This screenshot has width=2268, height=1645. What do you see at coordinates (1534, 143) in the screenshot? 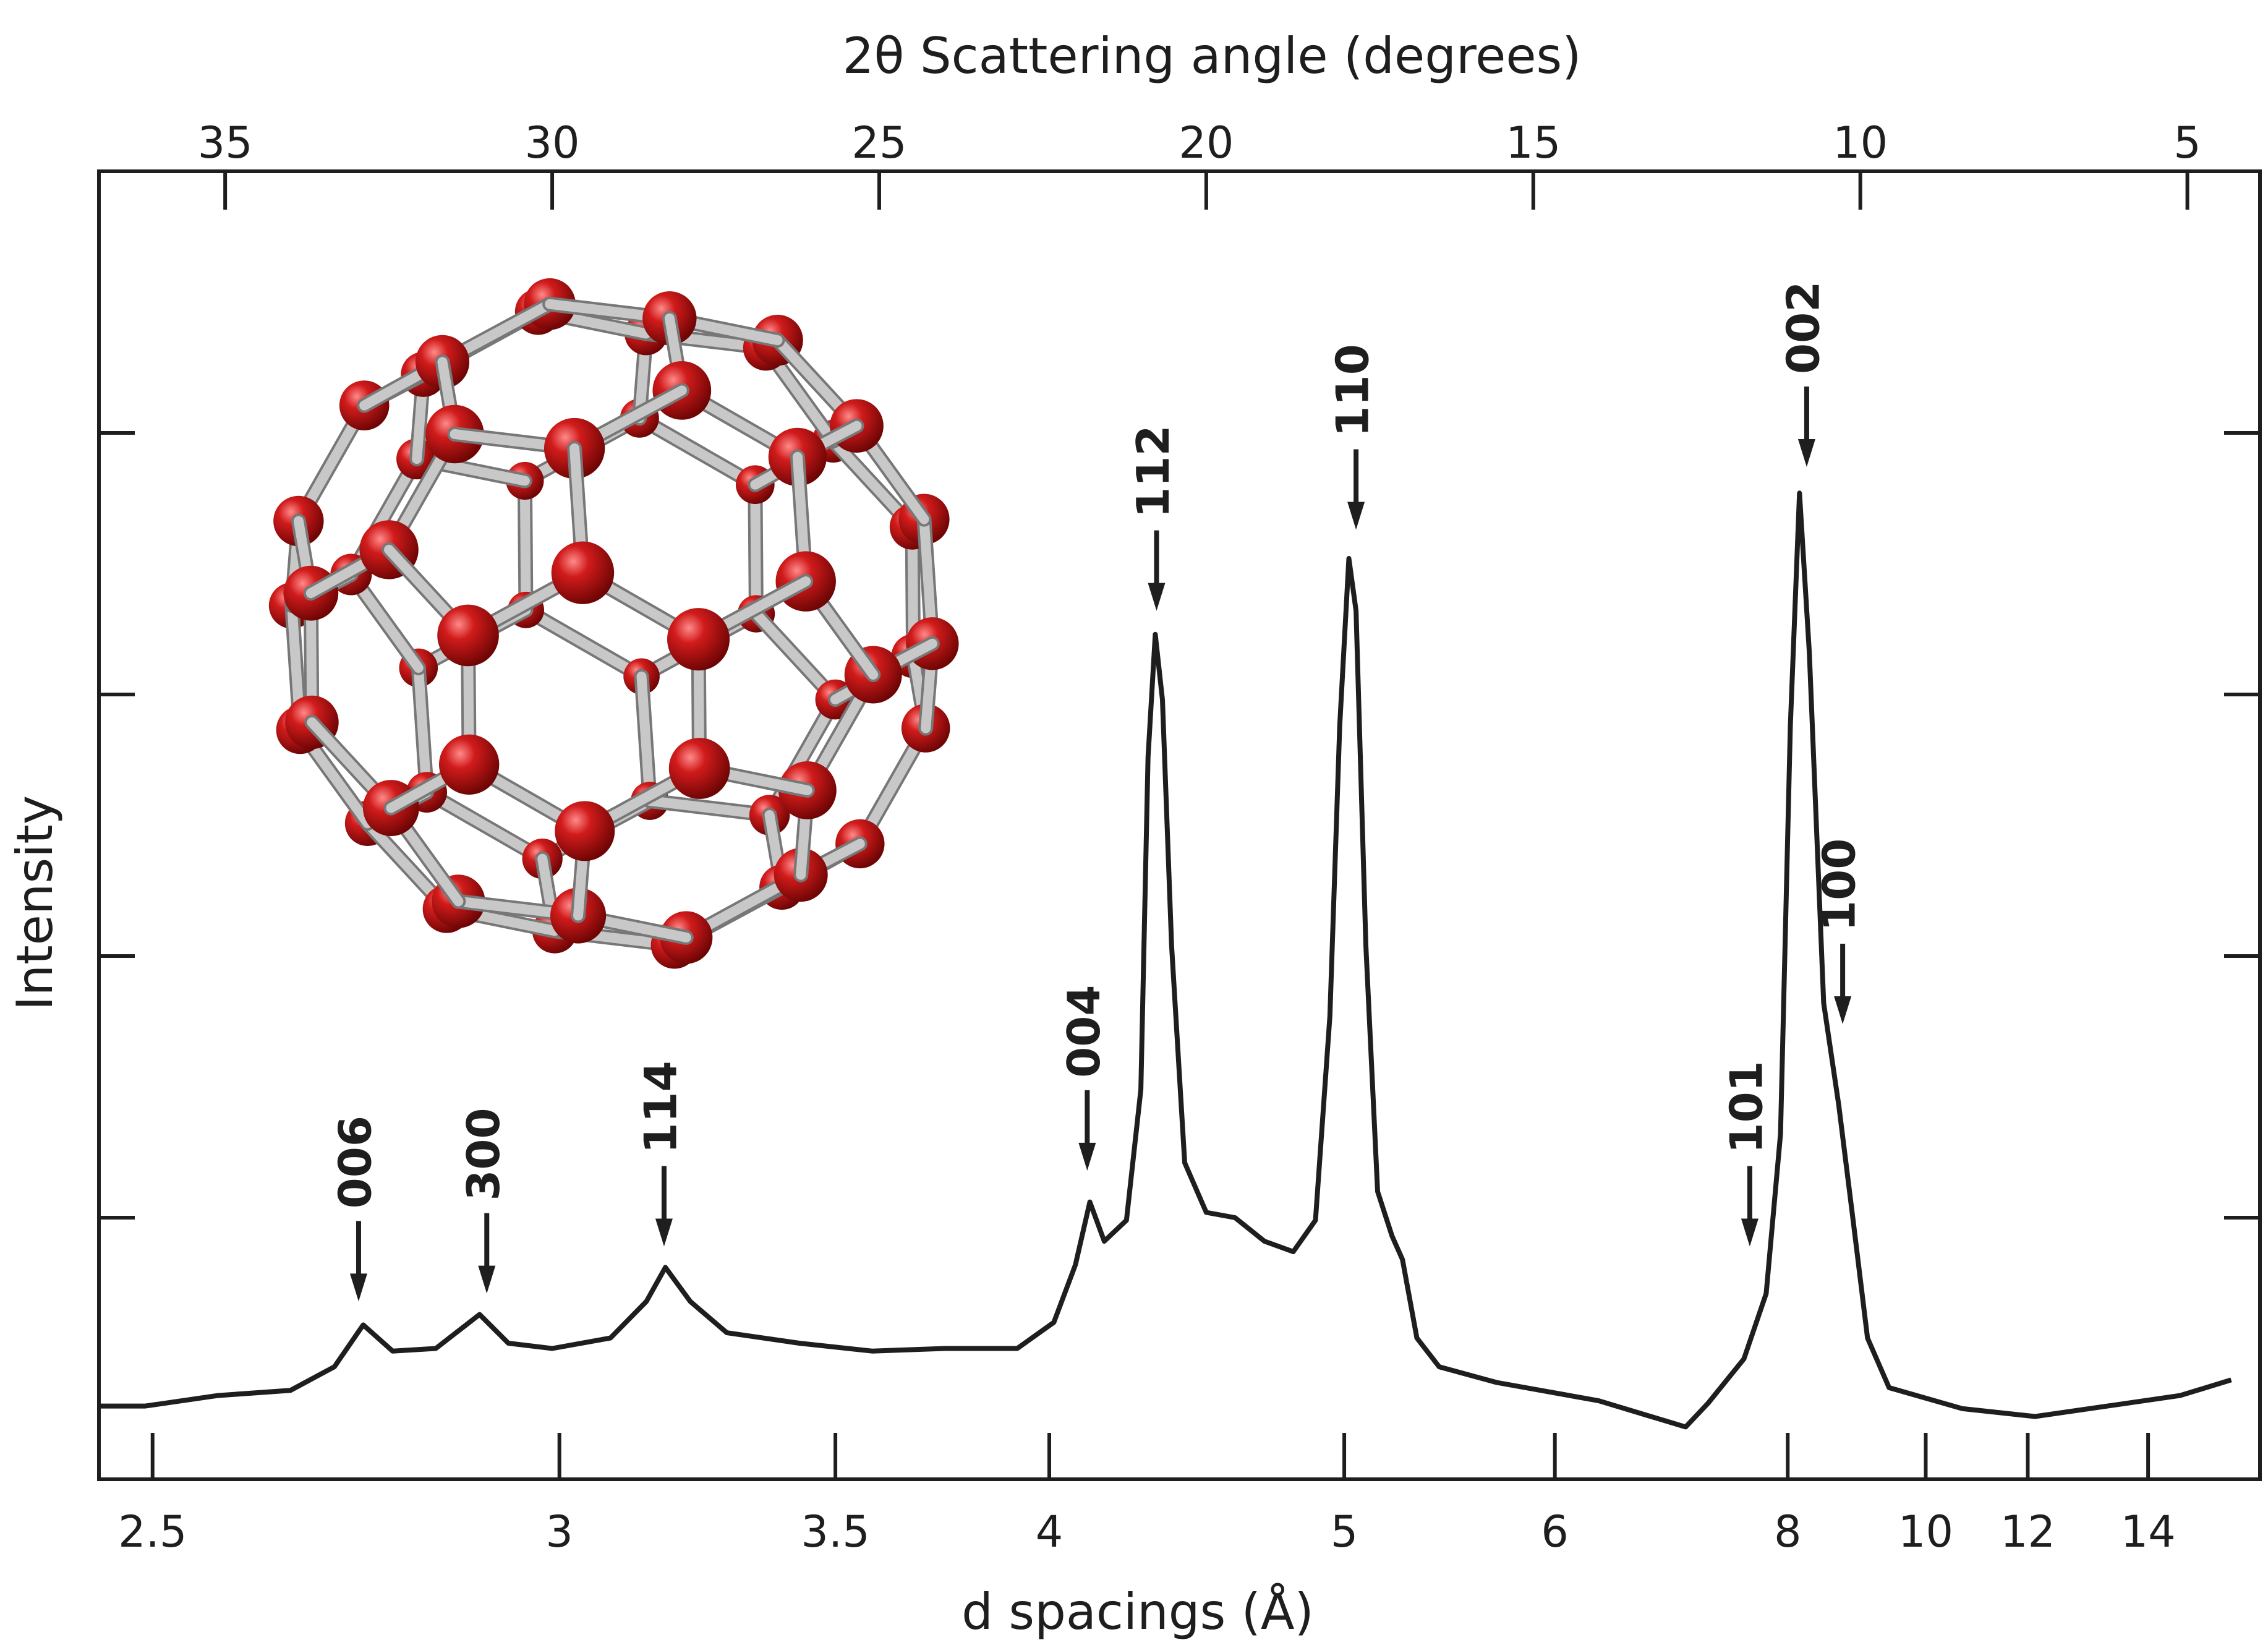
I see `top-tick-label: 15` at bounding box center [1534, 143].